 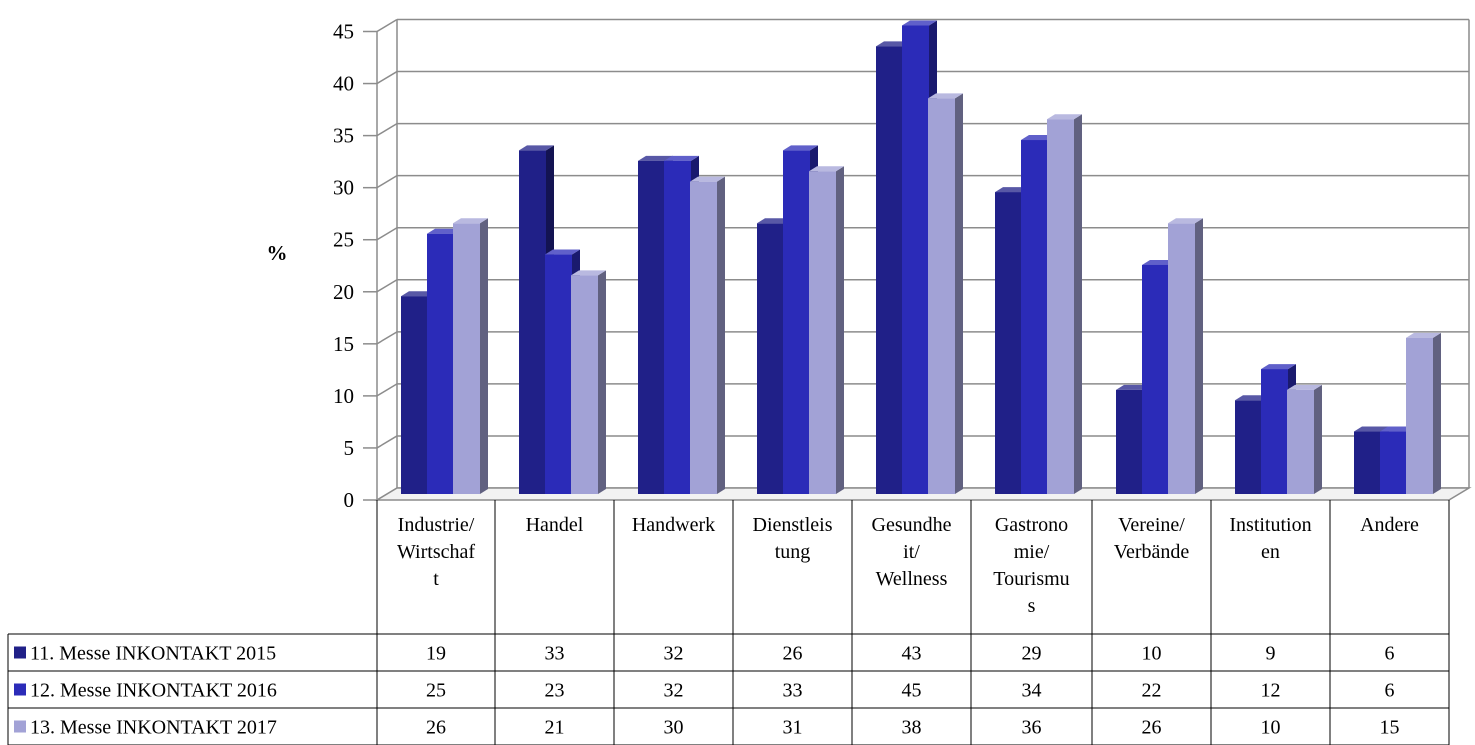 What do you see at coordinates (1270, 538) in the screenshot?
I see `category-label: Institution en` at bounding box center [1270, 538].